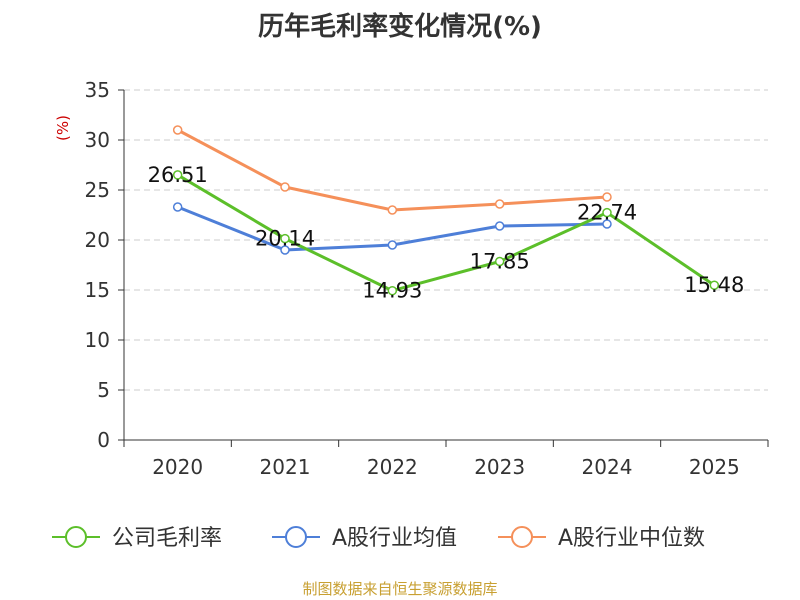 This screenshot has height=600, width=800. What do you see at coordinates (392, 467) in the screenshot?
I see `x-tick-label: 2022` at bounding box center [392, 467].